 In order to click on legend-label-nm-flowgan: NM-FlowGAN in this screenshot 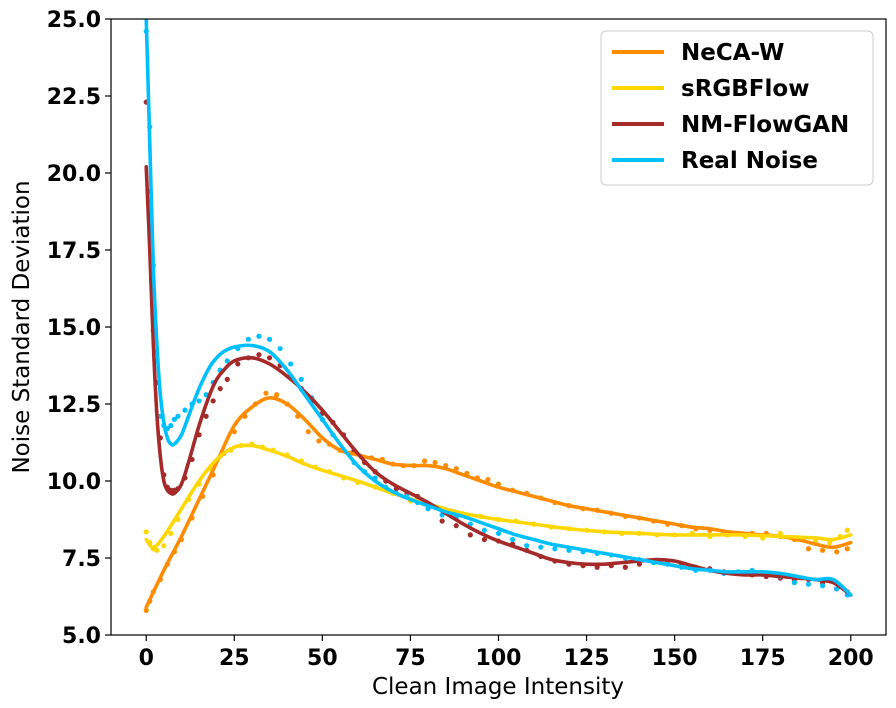, I will do `click(765, 125)`.